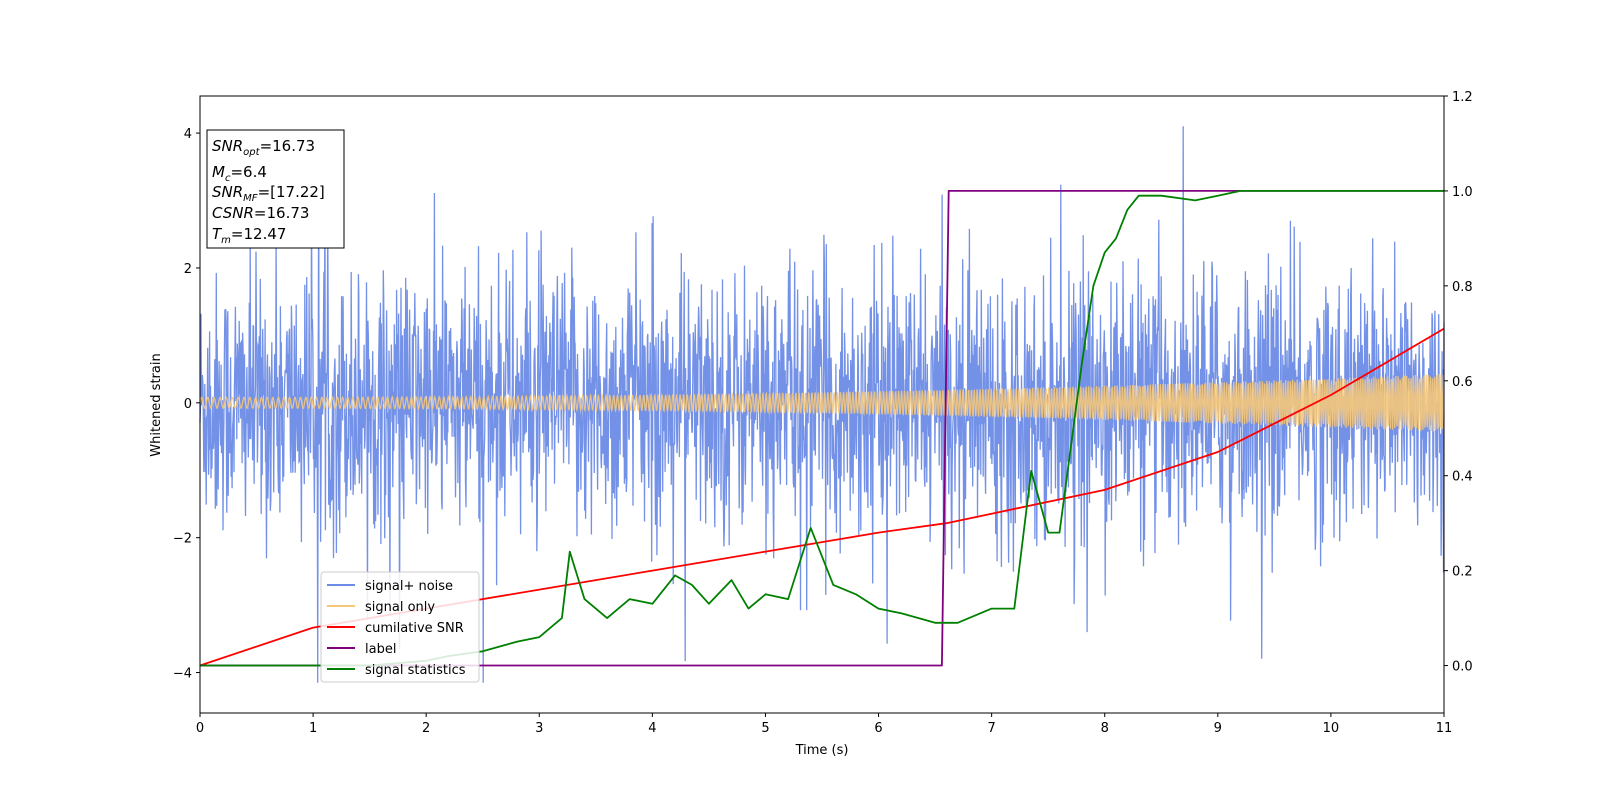 Image resolution: width=1600 pixels, height=800 pixels. Describe the element at coordinates (200, 728) in the screenshot. I see `x-tick-label: 0` at that location.